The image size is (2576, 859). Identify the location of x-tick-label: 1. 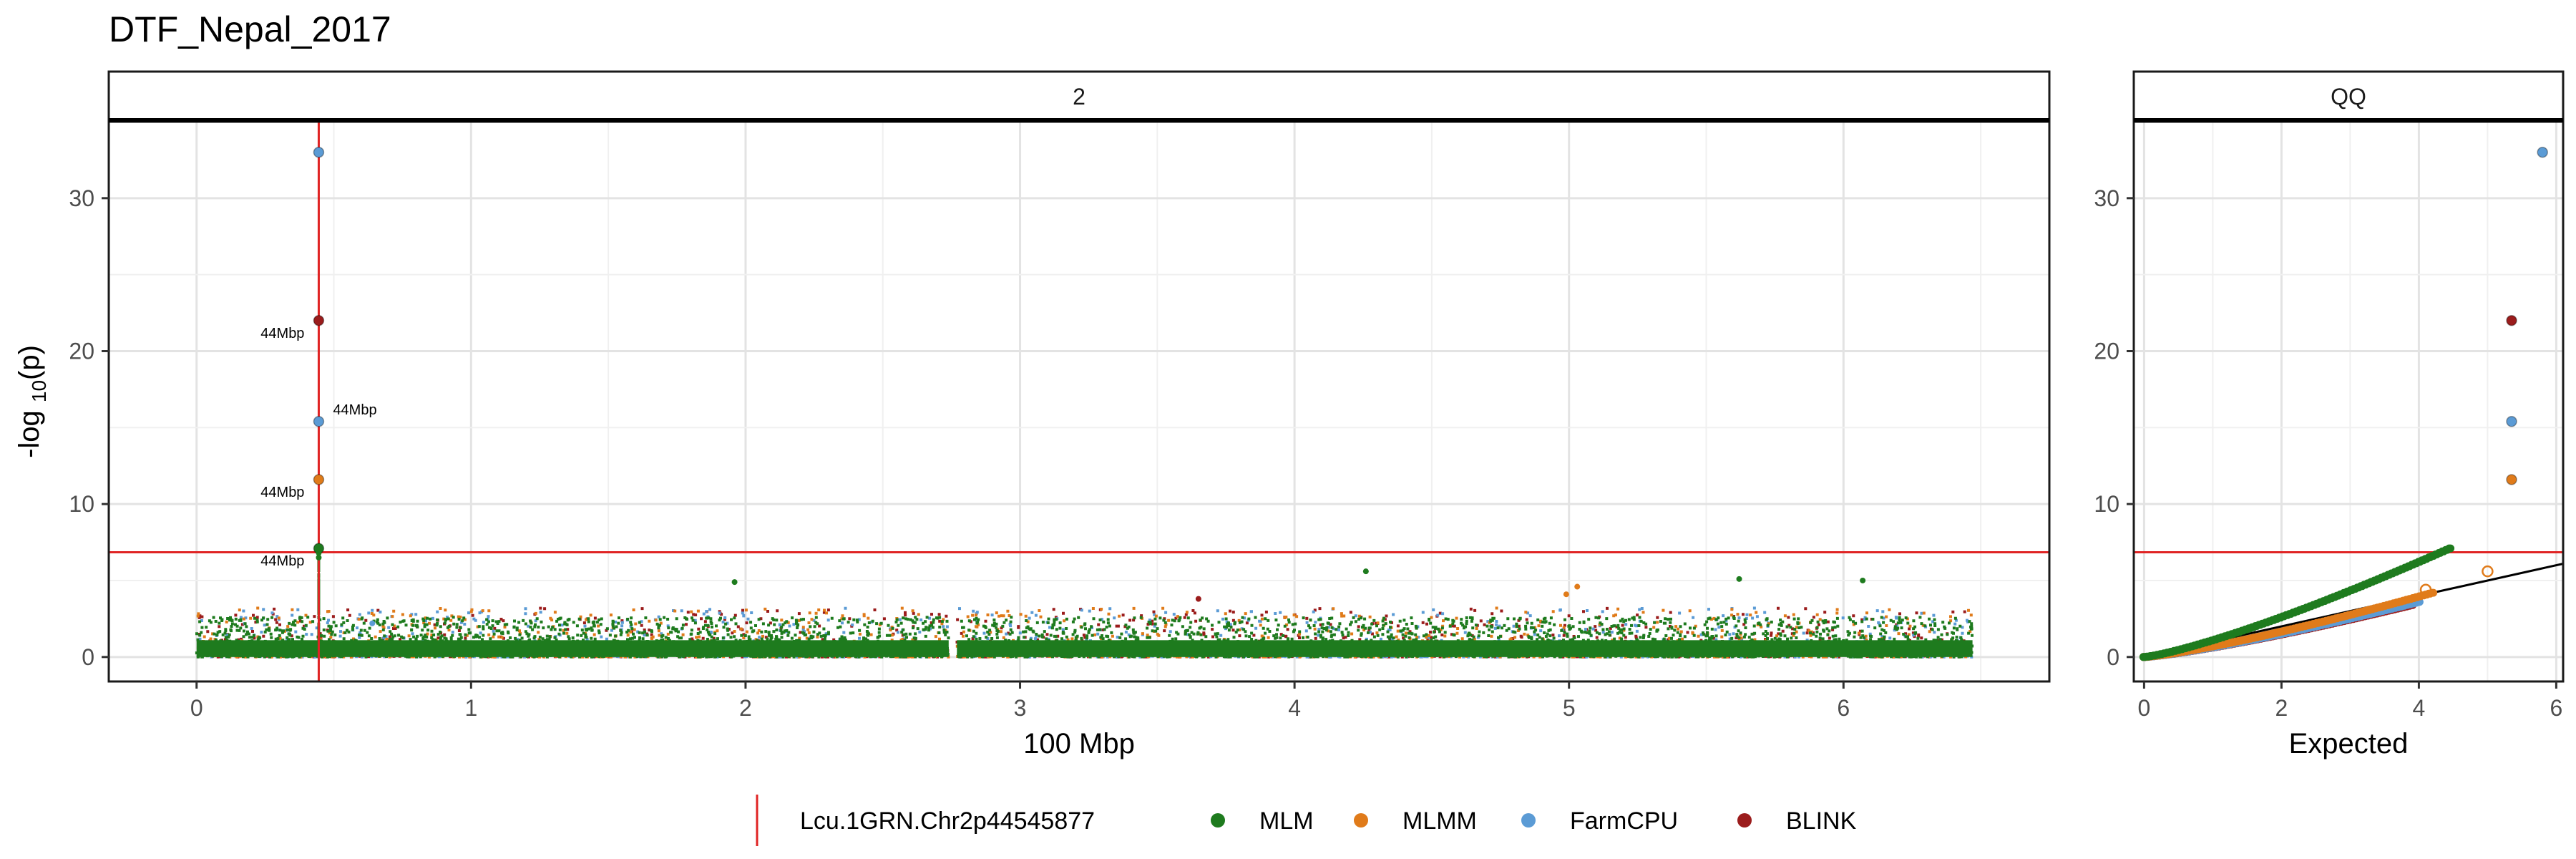
(470, 708).